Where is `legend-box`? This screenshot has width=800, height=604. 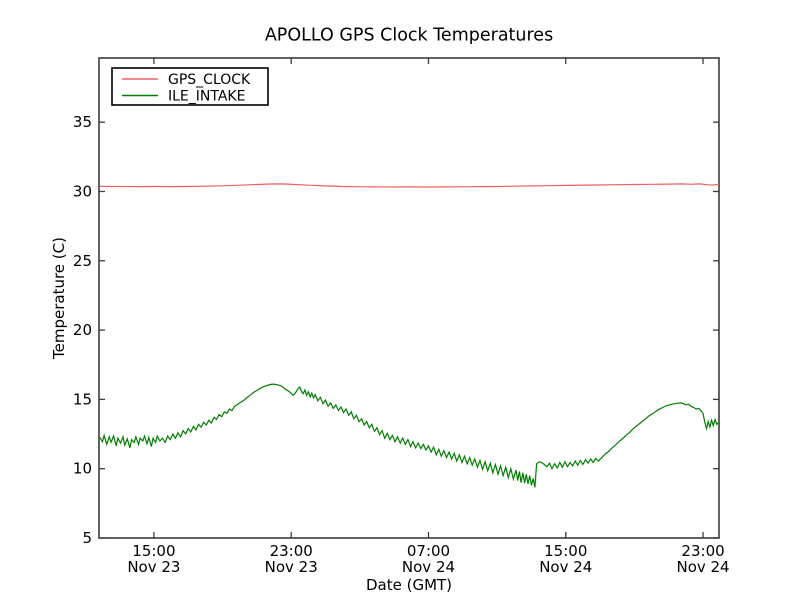
legend-box is located at coordinates (190, 86).